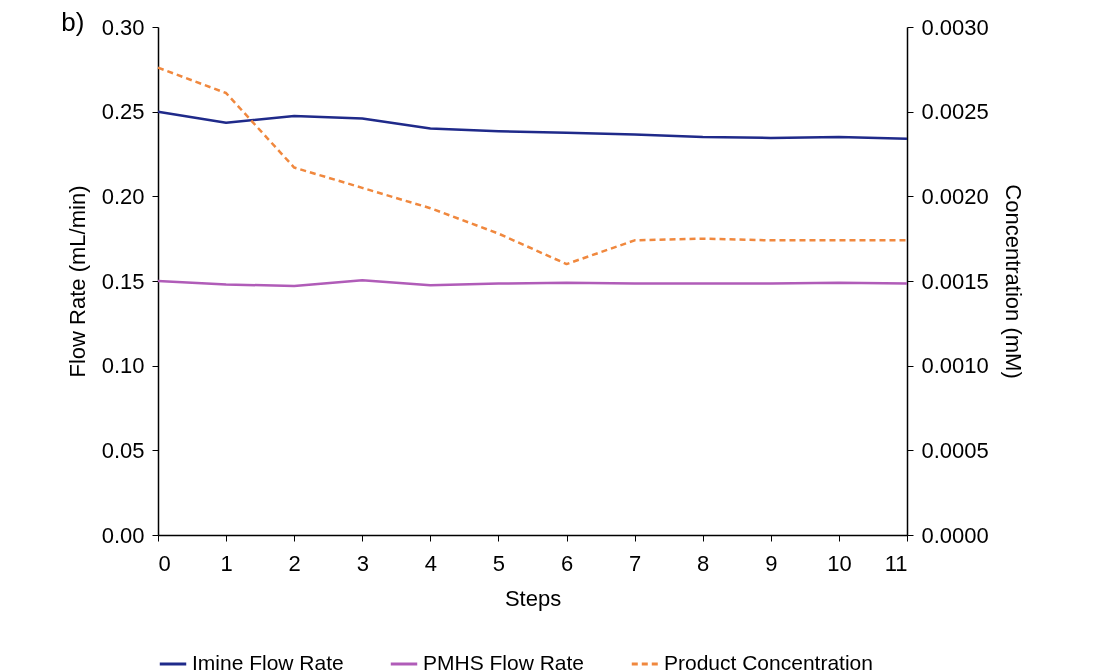  I want to click on x-axis-title: Steps, so click(533, 598).